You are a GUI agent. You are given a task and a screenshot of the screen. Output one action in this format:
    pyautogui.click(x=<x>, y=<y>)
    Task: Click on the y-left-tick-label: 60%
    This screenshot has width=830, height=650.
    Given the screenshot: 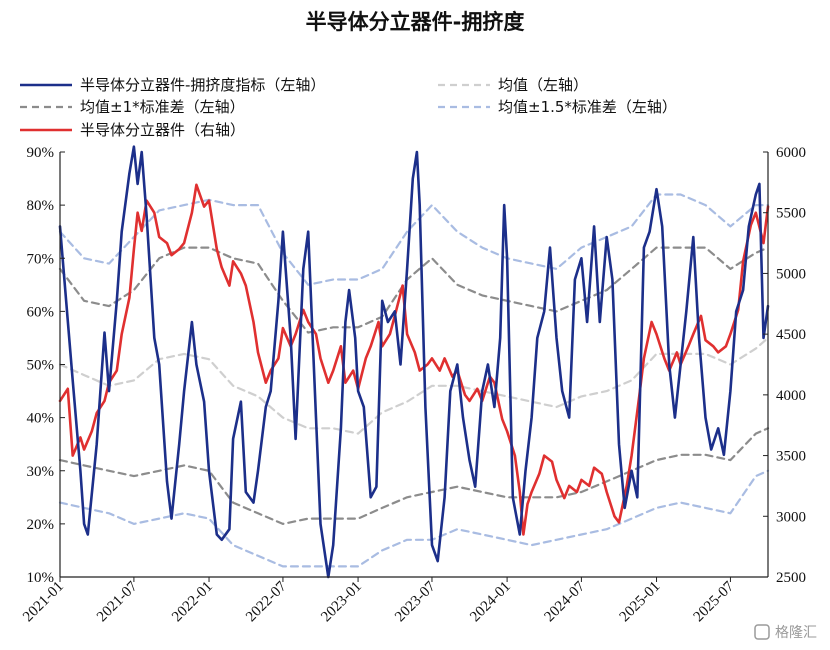 What is the action you would take?
    pyautogui.click(x=41, y=312)
    